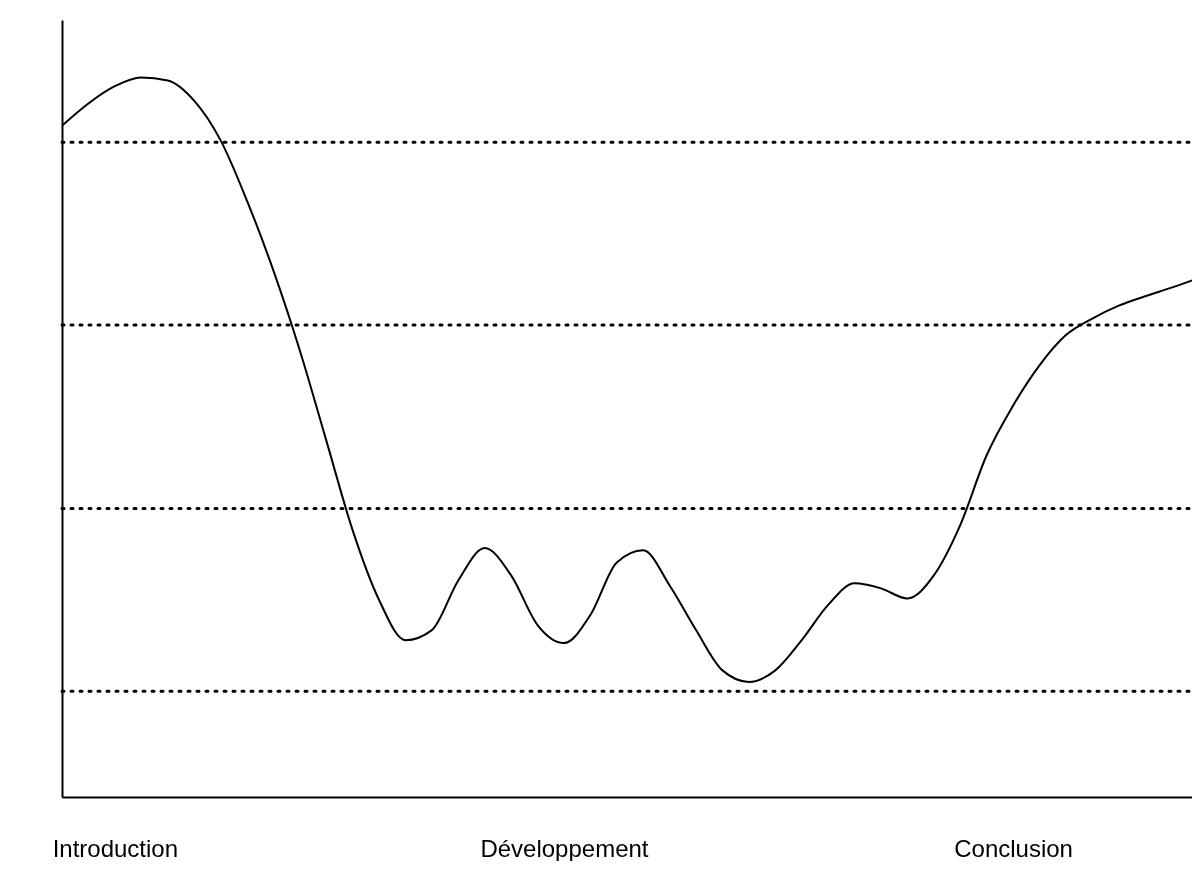 Image resolution: width=1192 pixels, height=878 pixels. What do you see at coordinates (115, 848) in the screenshot?
I see `x-tick-label: Introduction` at bounding box center [115, 848].